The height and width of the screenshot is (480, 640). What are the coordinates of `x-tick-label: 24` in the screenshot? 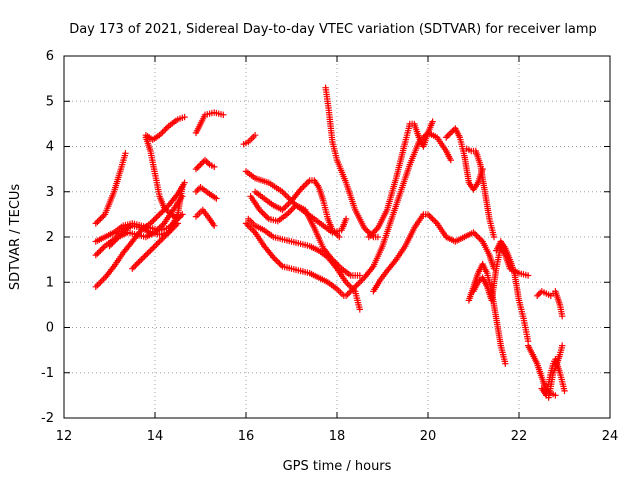 It's located at (610, 436).